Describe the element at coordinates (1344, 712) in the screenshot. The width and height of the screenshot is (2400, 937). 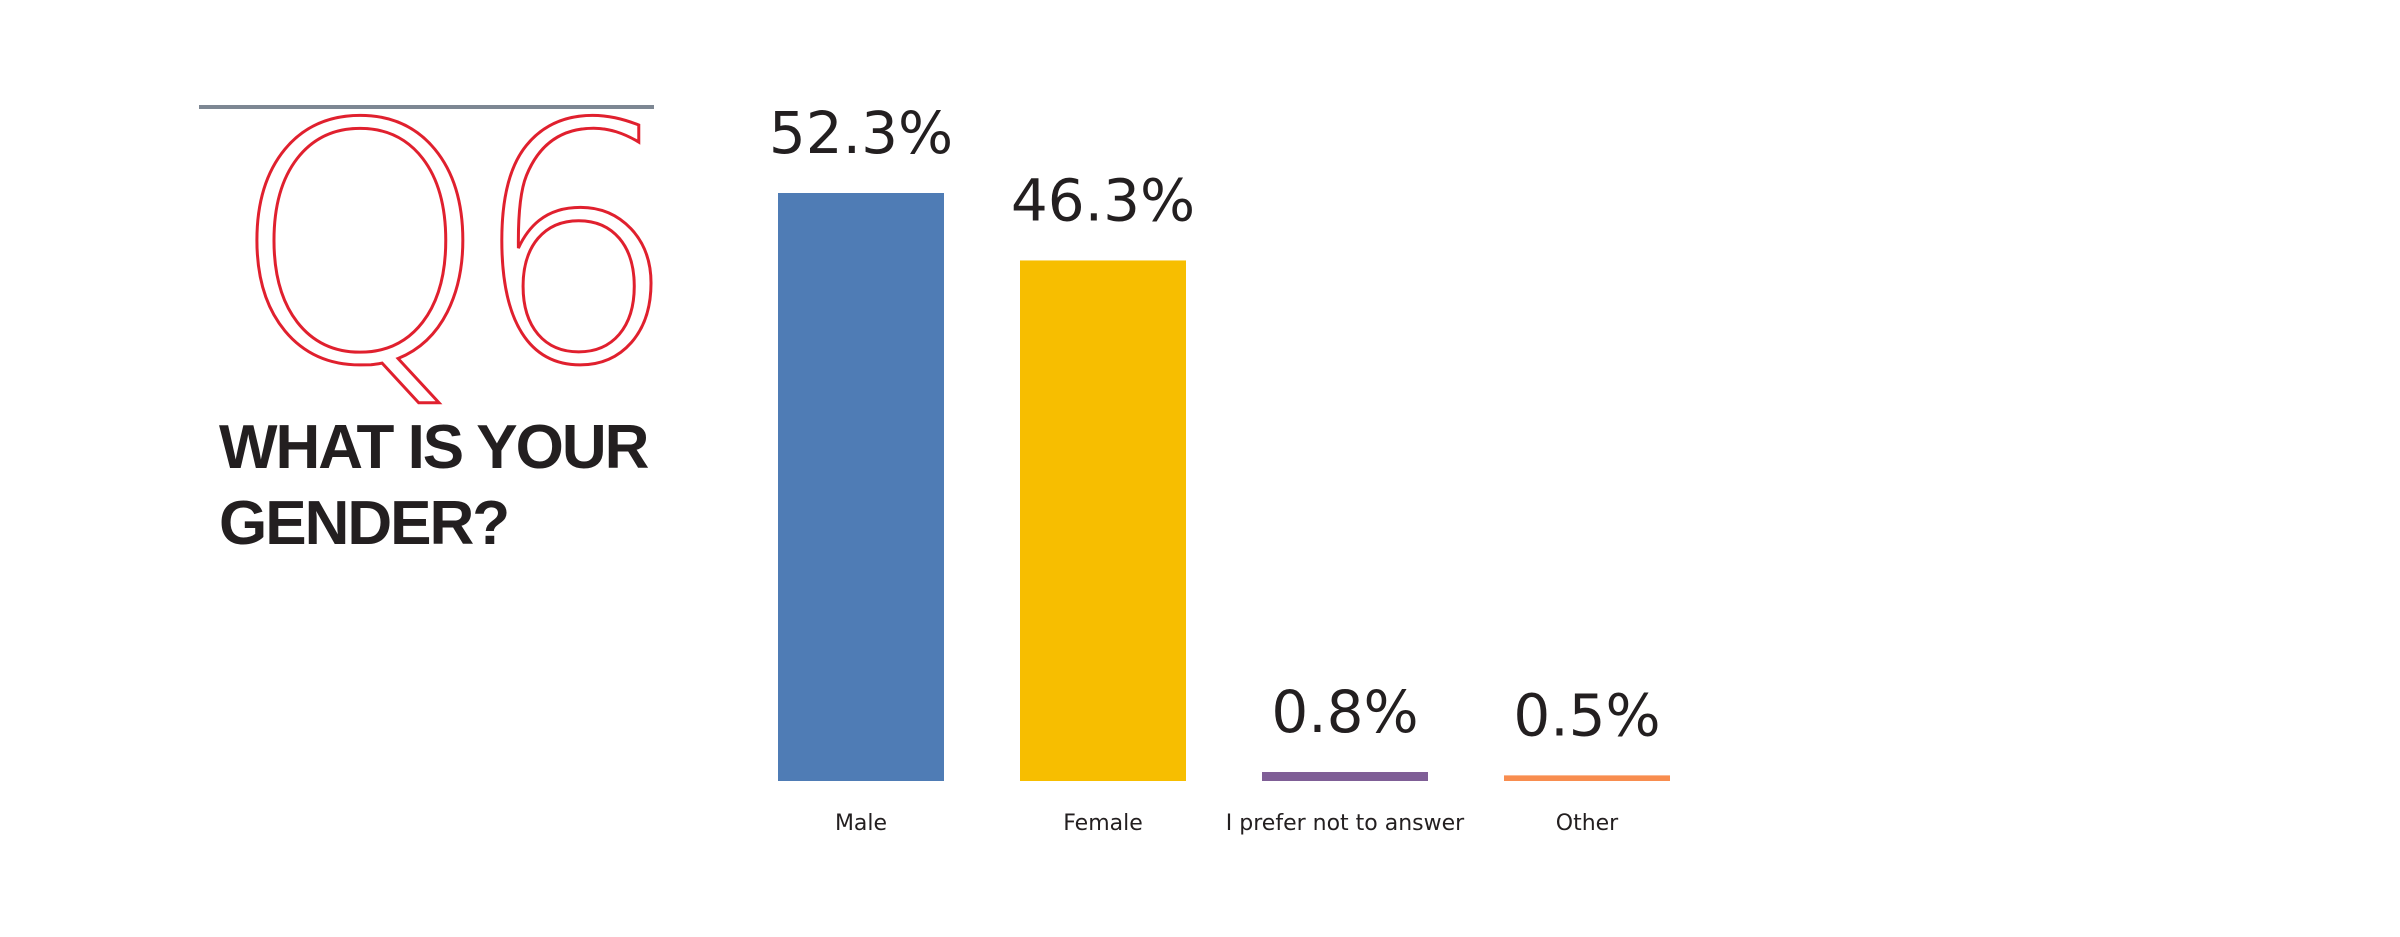
I see `value-label: 0.8%` at that location.